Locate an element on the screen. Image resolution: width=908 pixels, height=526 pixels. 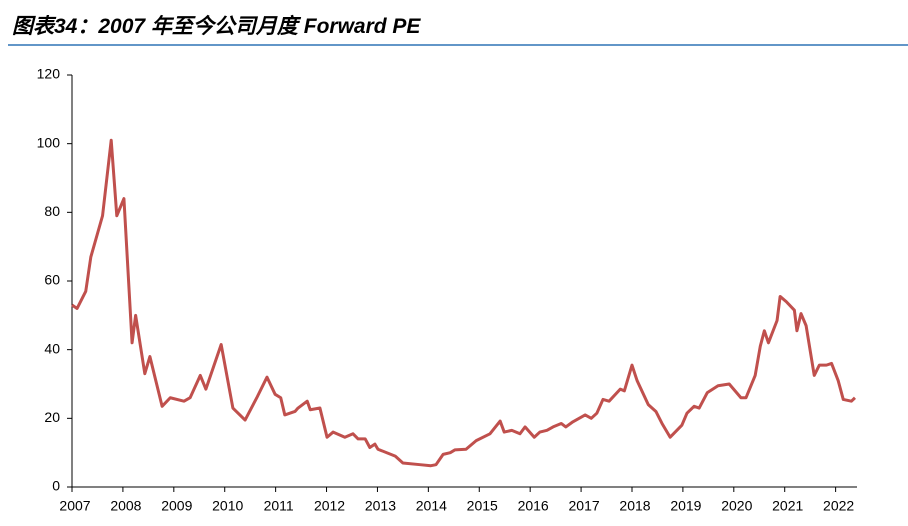
chart-title: 图表34：2007 年至今公司月度 Forward PE is located at coordinates (216, 26).